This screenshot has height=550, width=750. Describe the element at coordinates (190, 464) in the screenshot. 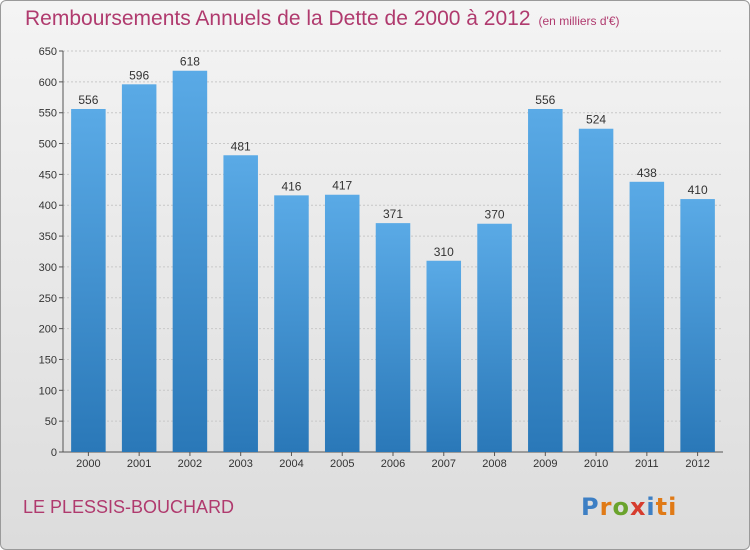

I see `x-tick-label: 2002` at that location.